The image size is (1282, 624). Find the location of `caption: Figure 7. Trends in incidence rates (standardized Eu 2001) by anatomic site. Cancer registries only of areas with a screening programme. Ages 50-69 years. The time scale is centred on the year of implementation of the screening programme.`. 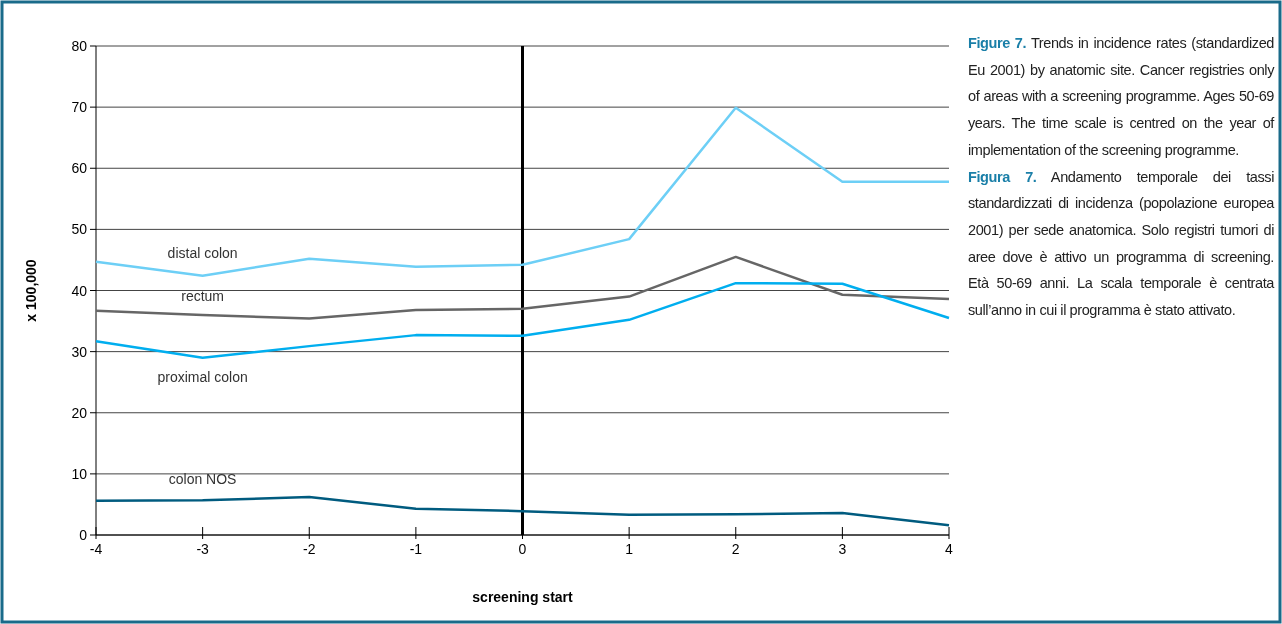

caption: Figure 7. Trends in incidence rates (standardized Eu 2001) by anatomic site. Cancer registries only of areas with a screening programme. Ages 50-69 years. The time scale is centred on the year of implementation of the screening programme. is located at coordinates (1121, 97).